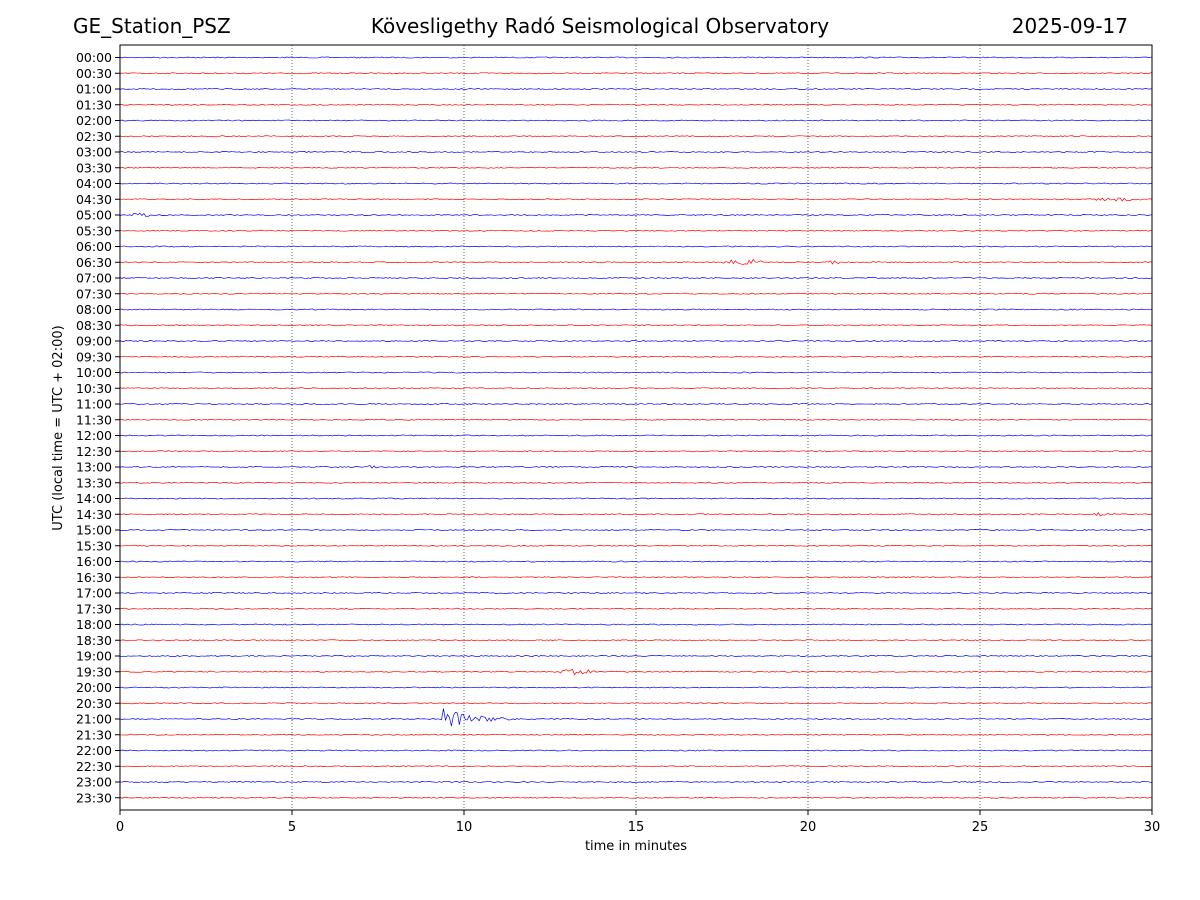  What do you see at coordinates (94, 152) in the screenshot?
I see `y-tick-label: 03:00` at bounding box center [94, 152].